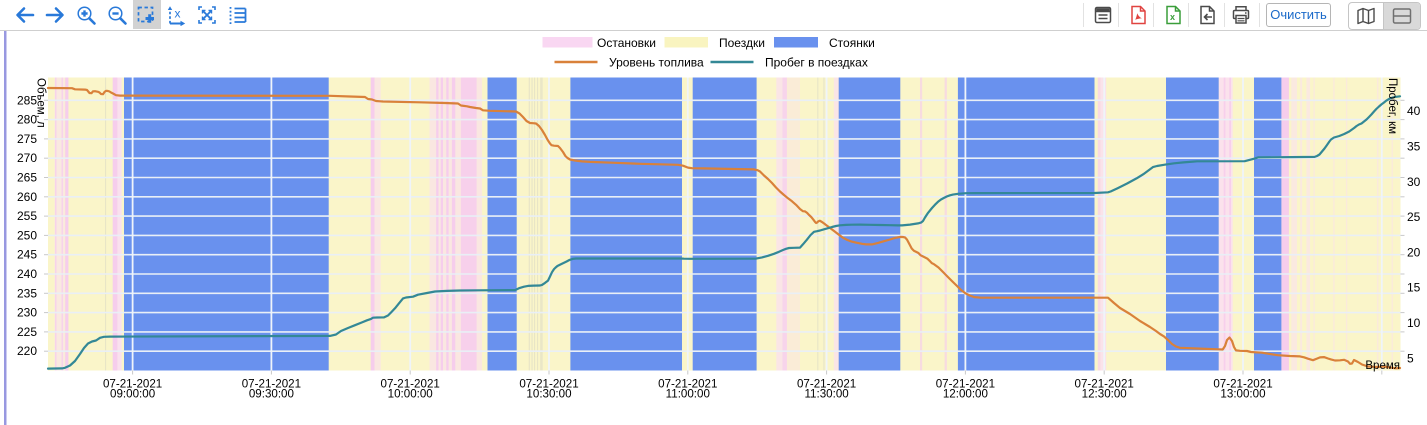 The height and width of the screenshot is (425, 1427). What do you see at coordinates (41, 103) in the screenshot?
I see `svg-text: Объем, л` at bounding box center [41, 103].